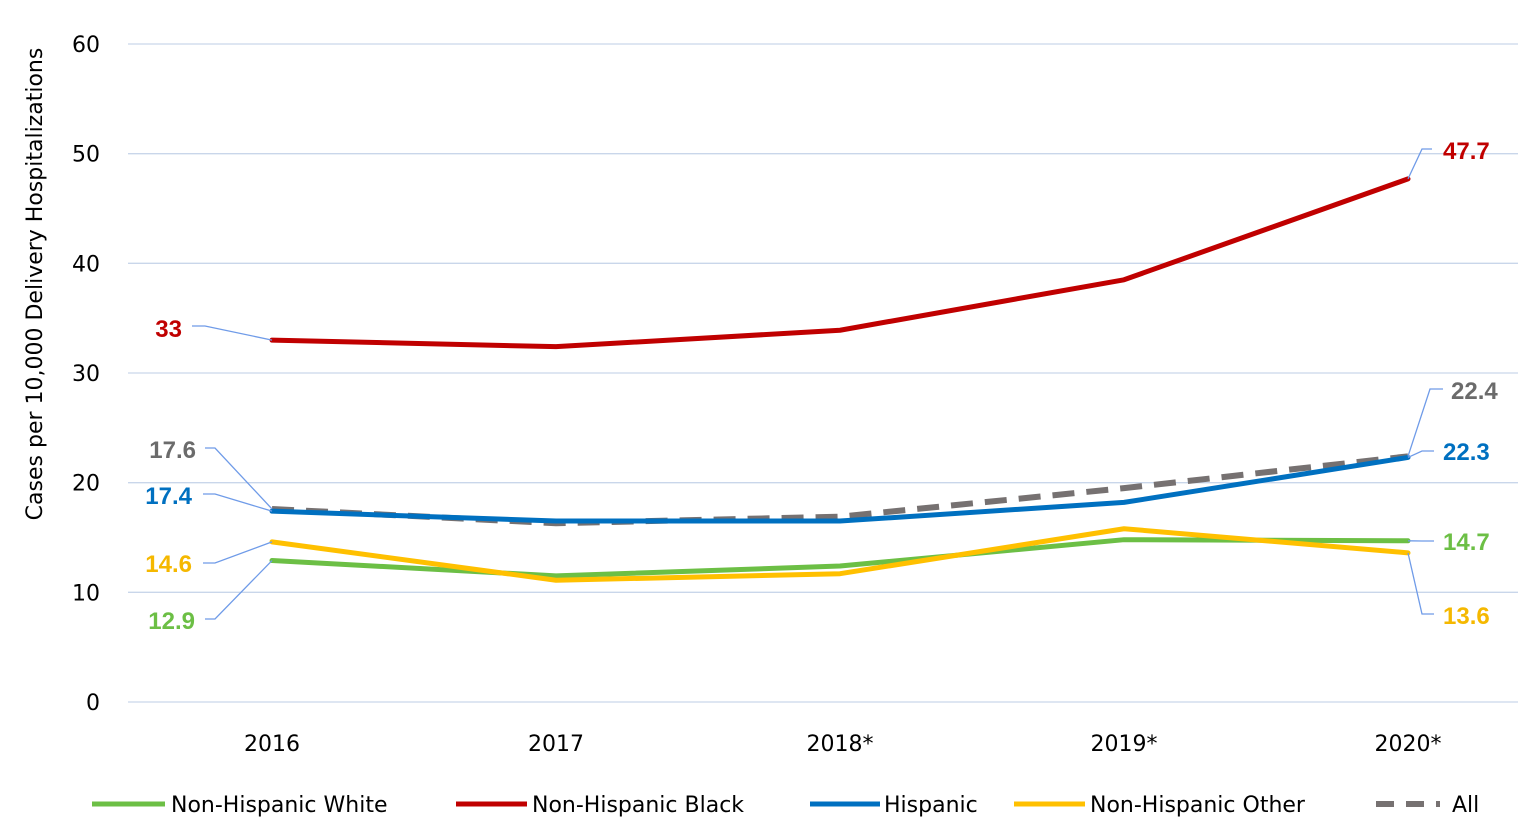 This screenshot has width=1532, height=818. What do you see at coordinates (556, 744) in the screenshot?
I see `x-tick-label: 2017` at bounding box center [556, 744].